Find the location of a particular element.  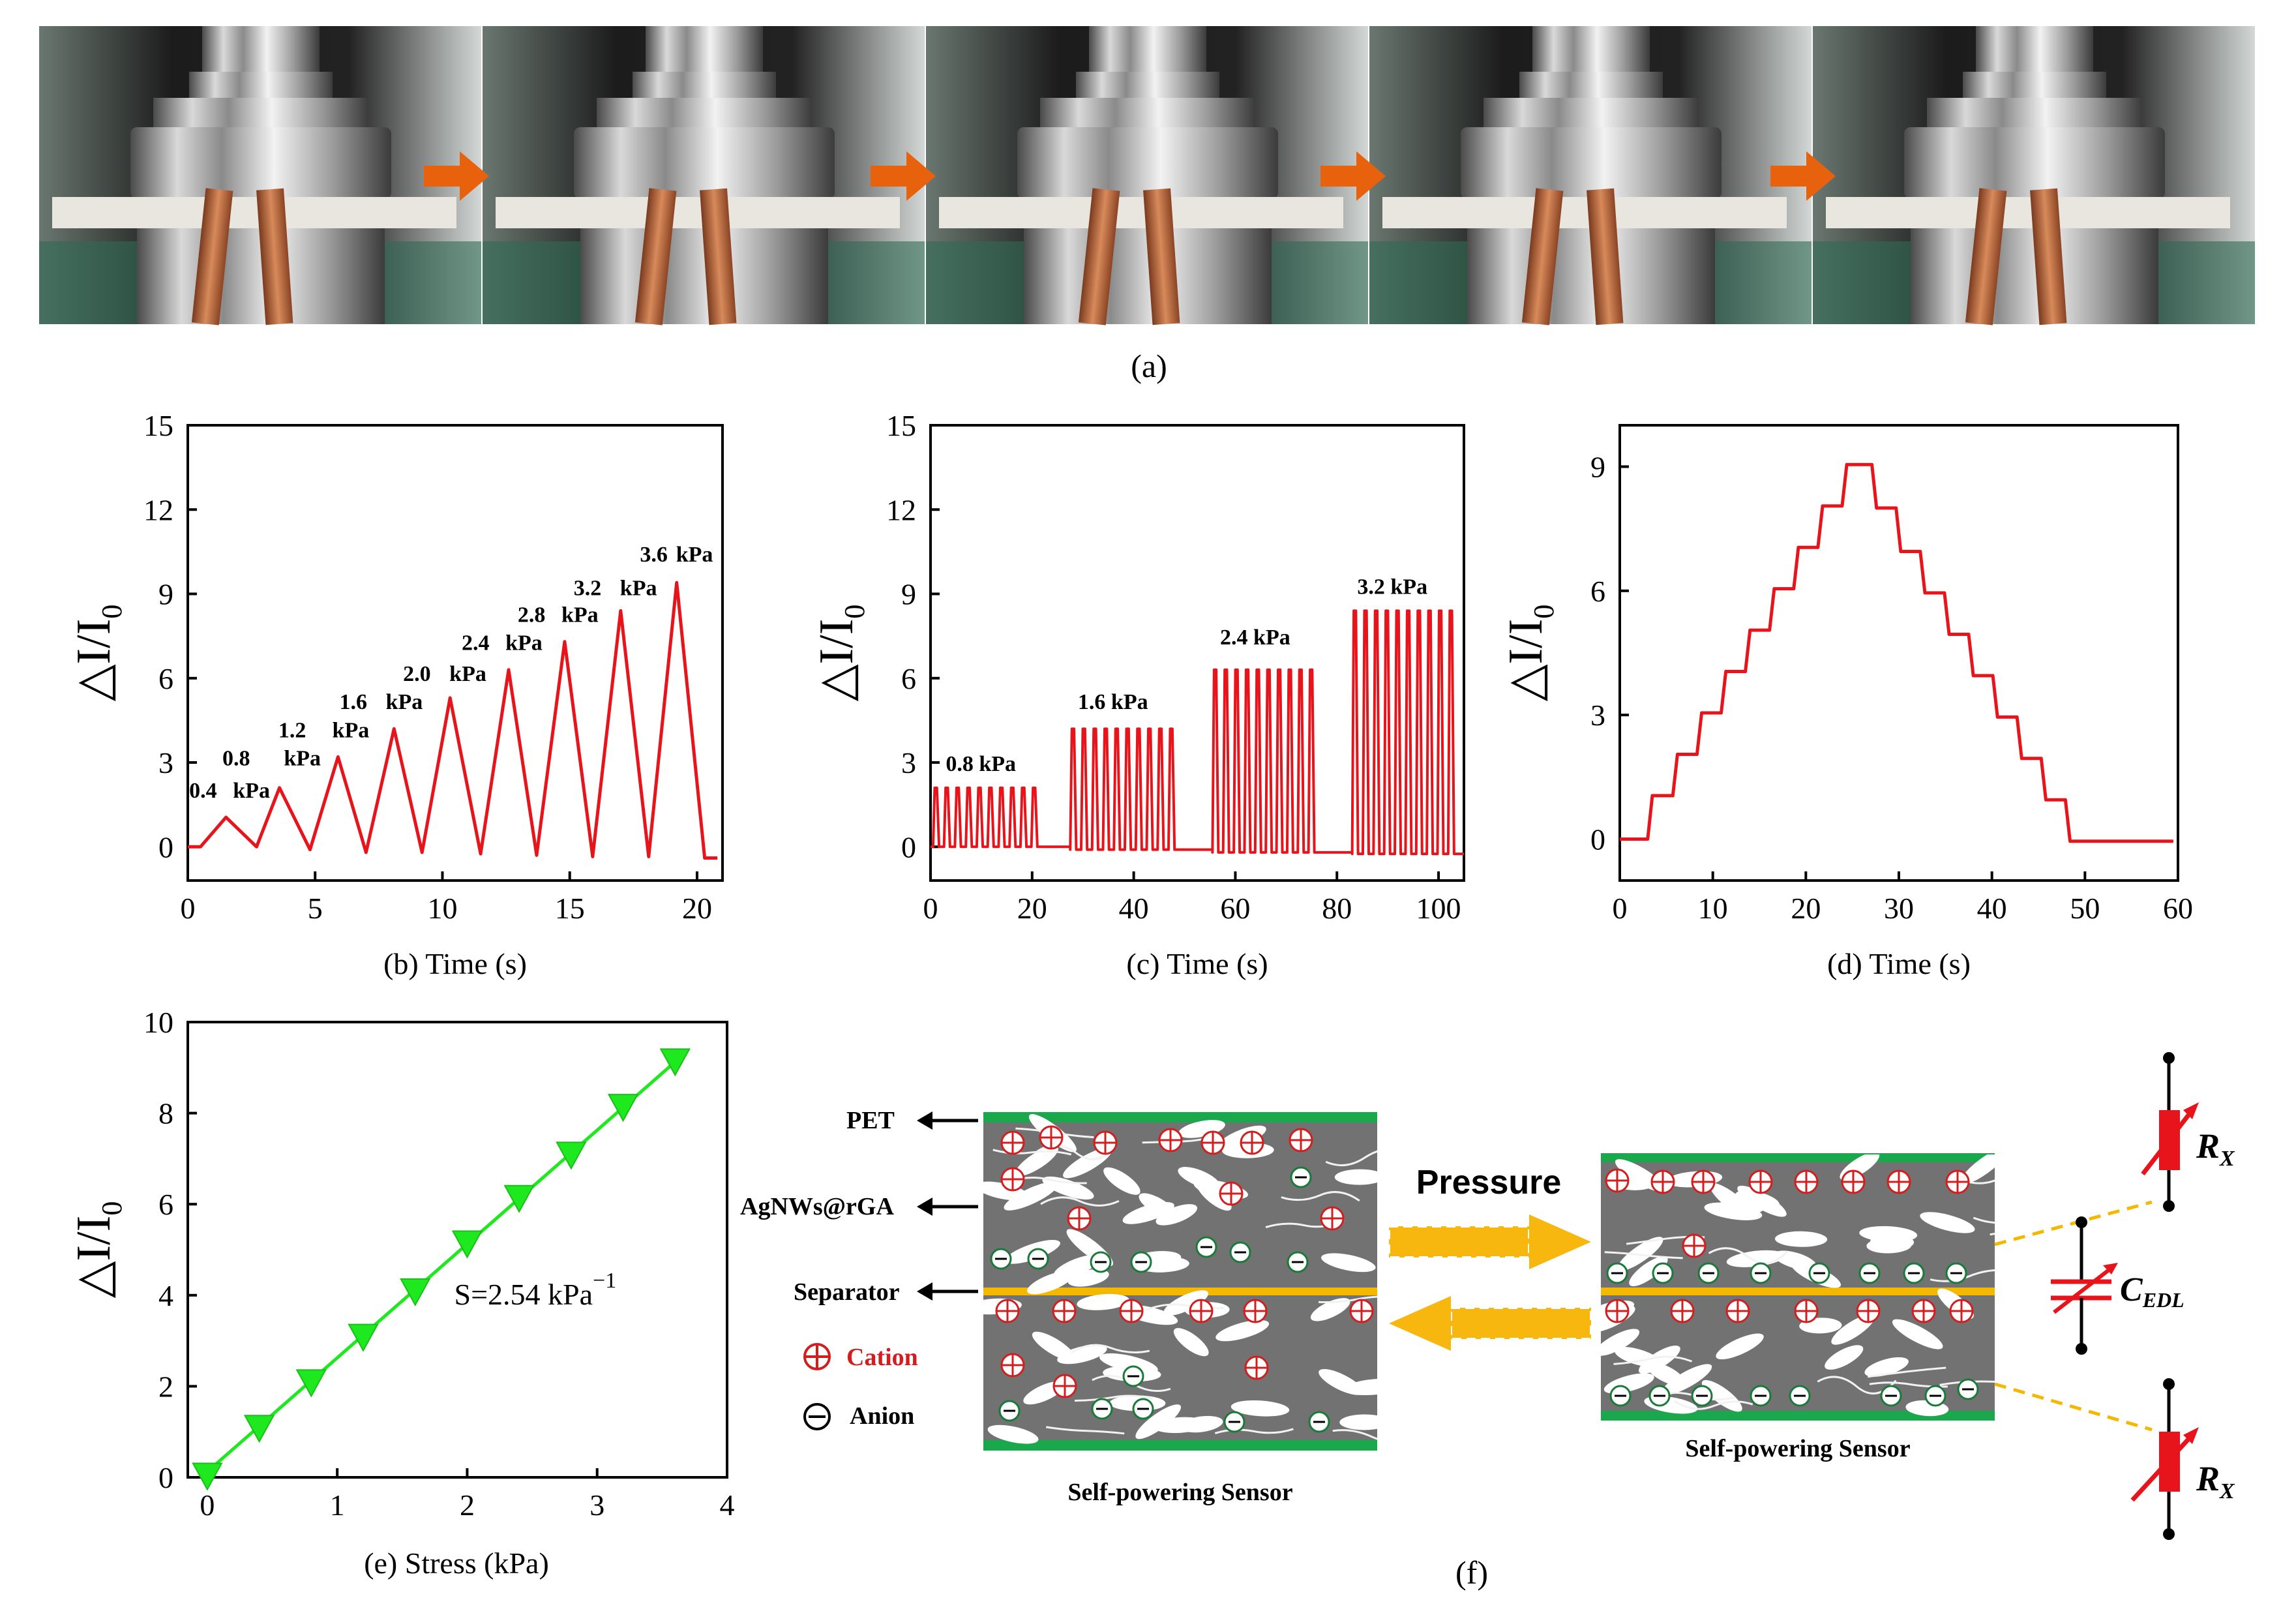

sensor-left is located at coordinates (1180, 1281).